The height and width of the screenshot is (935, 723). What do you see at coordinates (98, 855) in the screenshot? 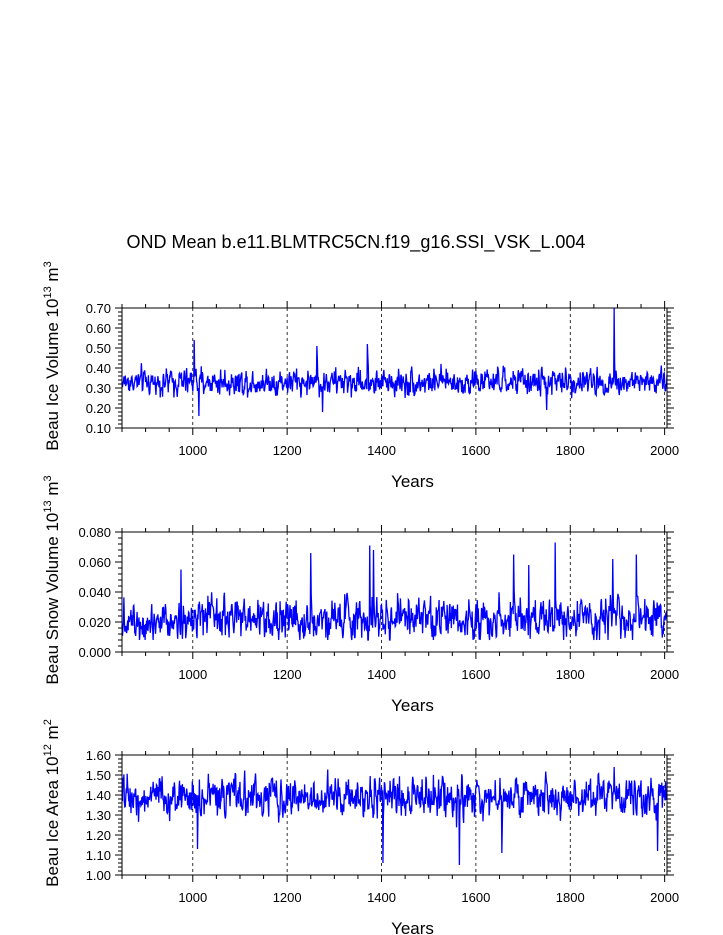
I see `y-tick-label: 1.10` at bounding box center [98, 855].